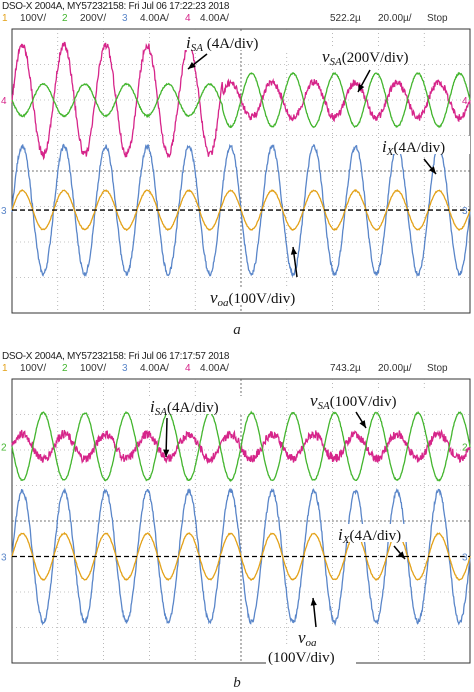 The width and height of the screenshot is (474, 692). I want to click on channel-marker-right: 2, so click(465, 447).